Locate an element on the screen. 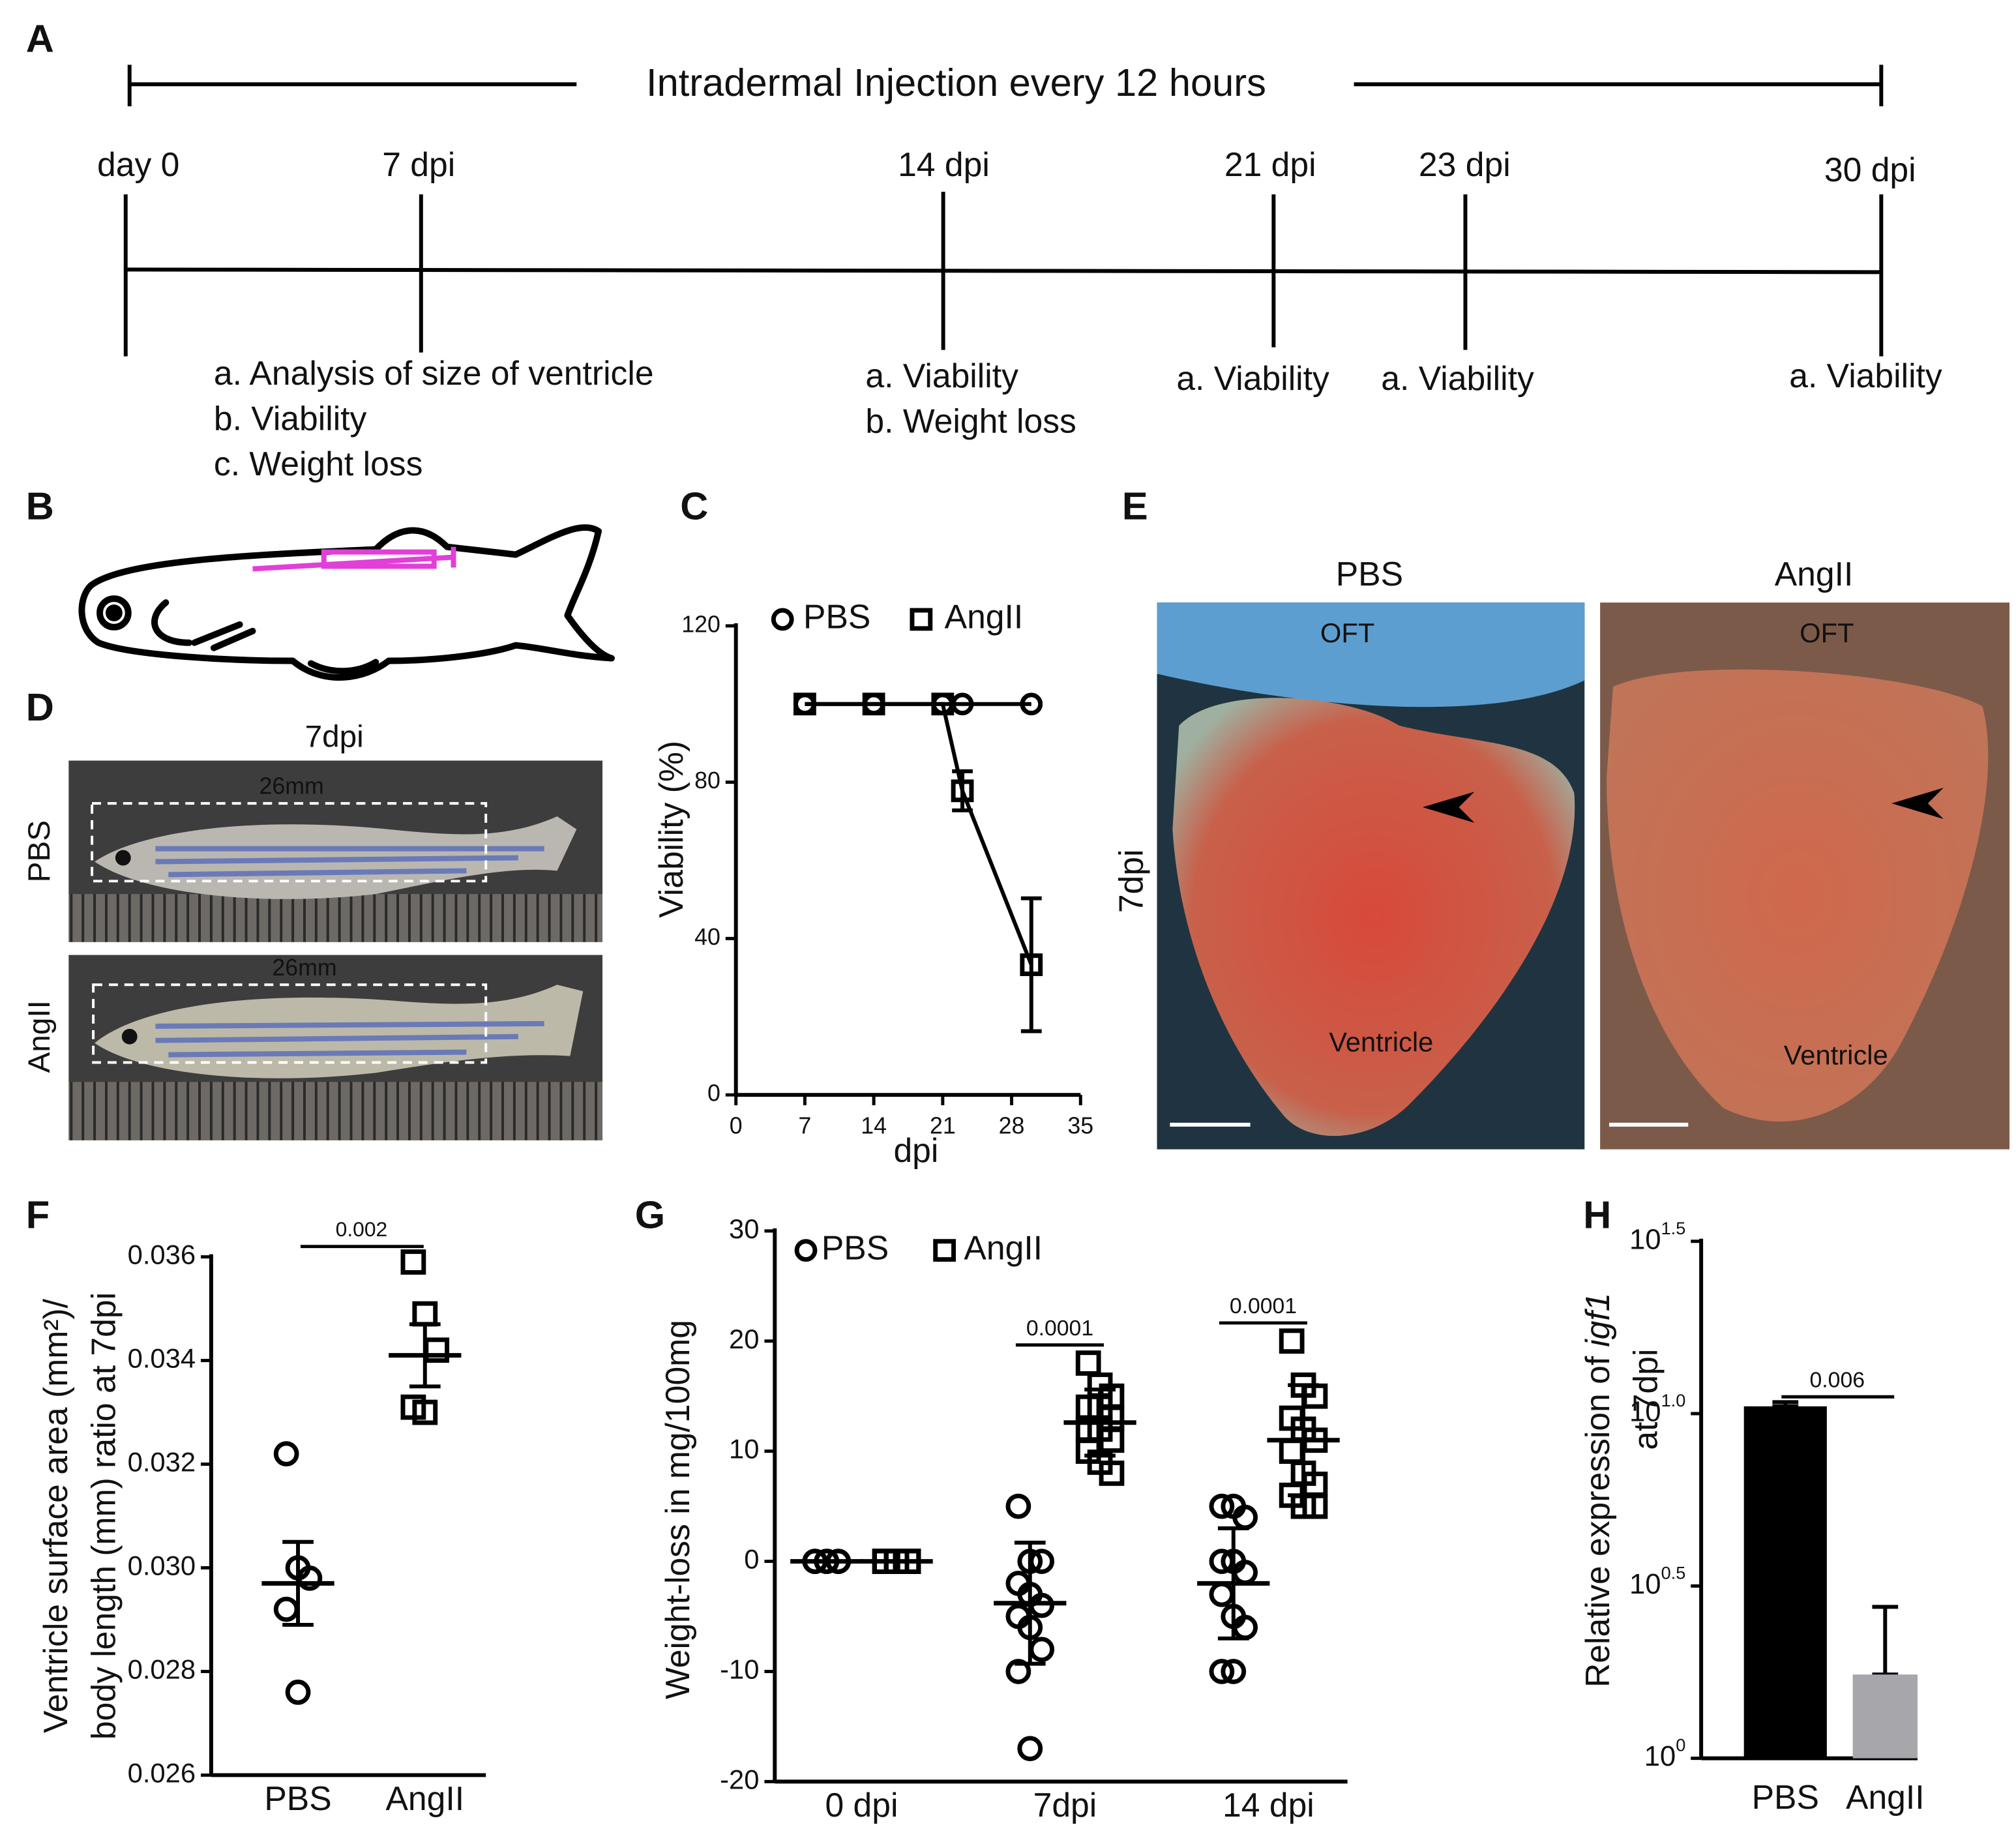  y-tick-label: 0.034 is located at coordinates (162, 1358).